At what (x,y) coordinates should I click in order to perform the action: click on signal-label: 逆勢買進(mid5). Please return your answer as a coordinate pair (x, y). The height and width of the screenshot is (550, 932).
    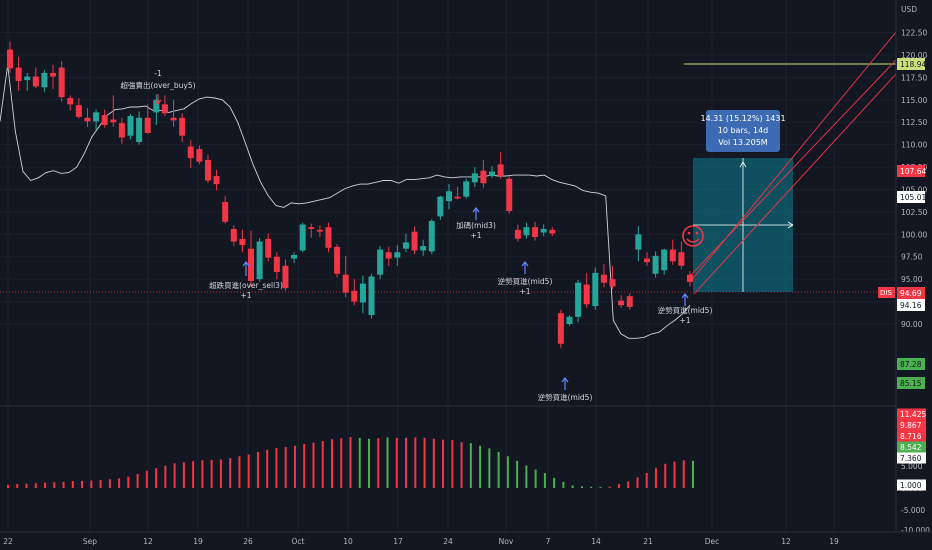
    Looking at the image, I should click on (685, 310).